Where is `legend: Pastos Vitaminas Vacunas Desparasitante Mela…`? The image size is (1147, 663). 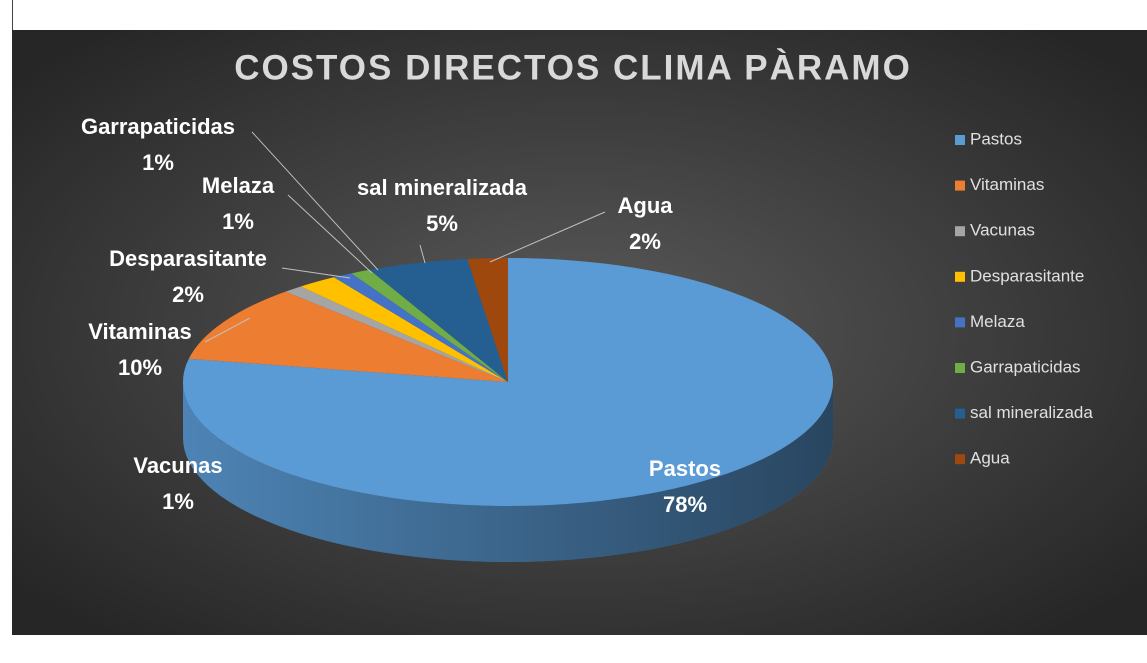 legend: Pastos Vitaminas Vacunas Desparasitante Mela… is located at coordinates (1024, 298).